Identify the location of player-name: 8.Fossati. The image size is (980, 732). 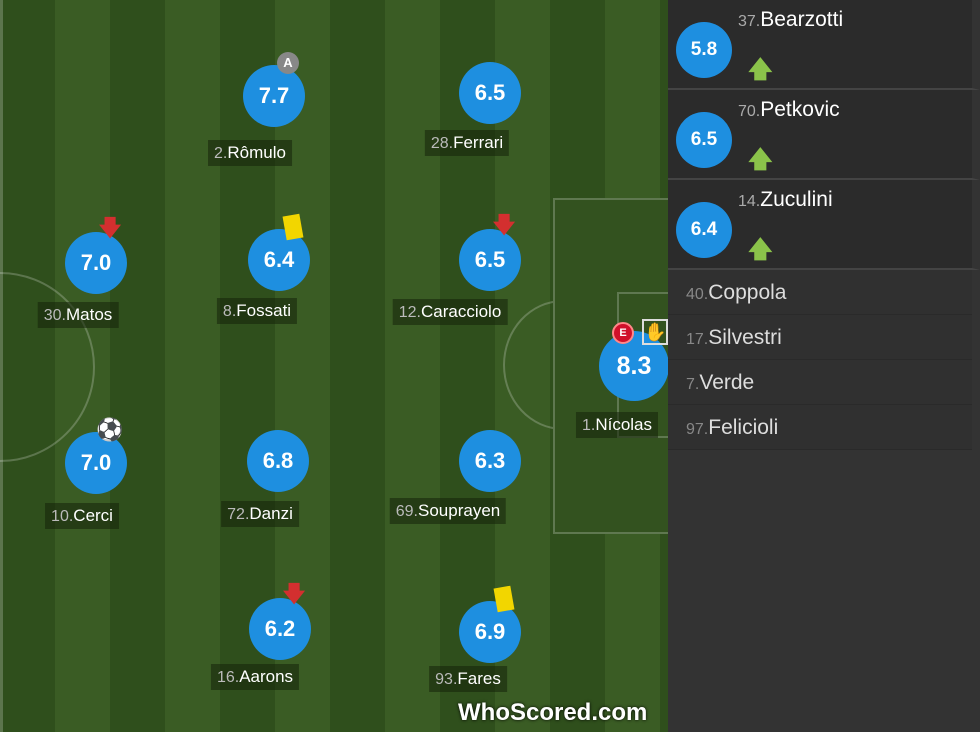
(257, 311).